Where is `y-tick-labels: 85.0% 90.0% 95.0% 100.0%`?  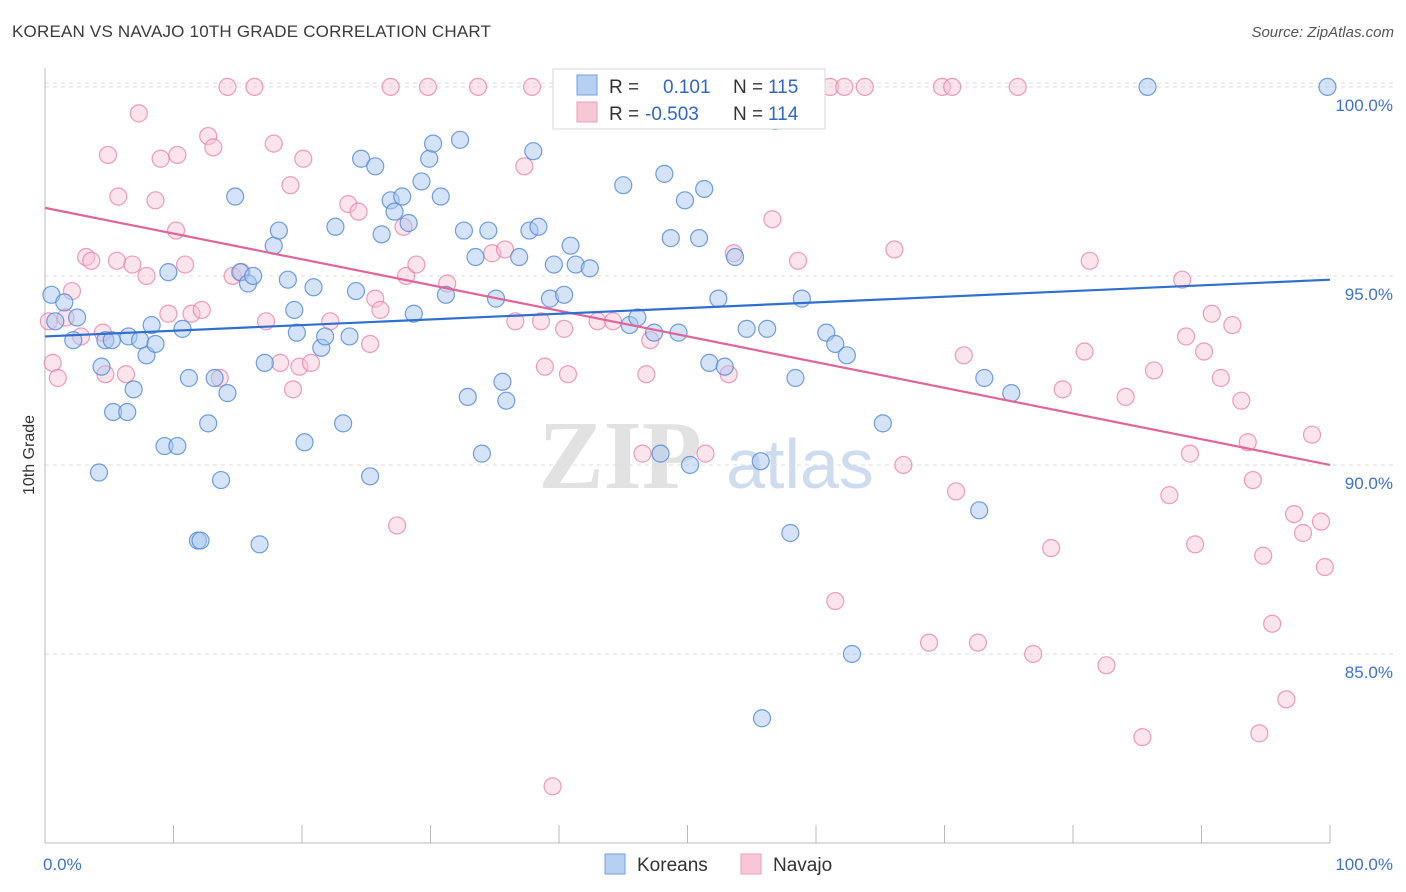
y-tick-labels: 85.0% 90.0% 95.0% 100.0% is located at coordinates (1364, 389).